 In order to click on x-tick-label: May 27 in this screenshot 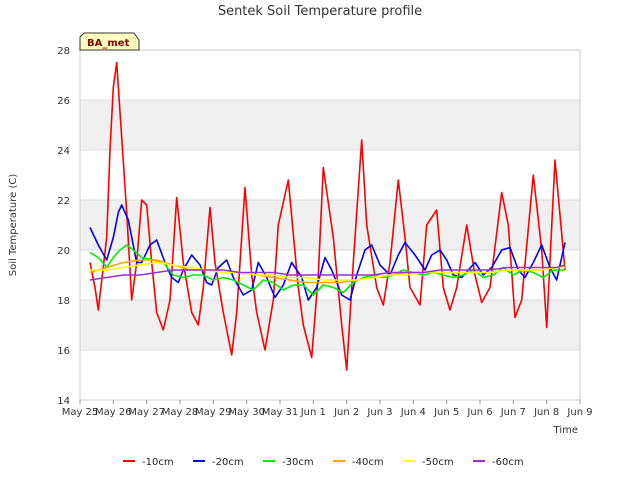, I will do `click(146, 412)`.